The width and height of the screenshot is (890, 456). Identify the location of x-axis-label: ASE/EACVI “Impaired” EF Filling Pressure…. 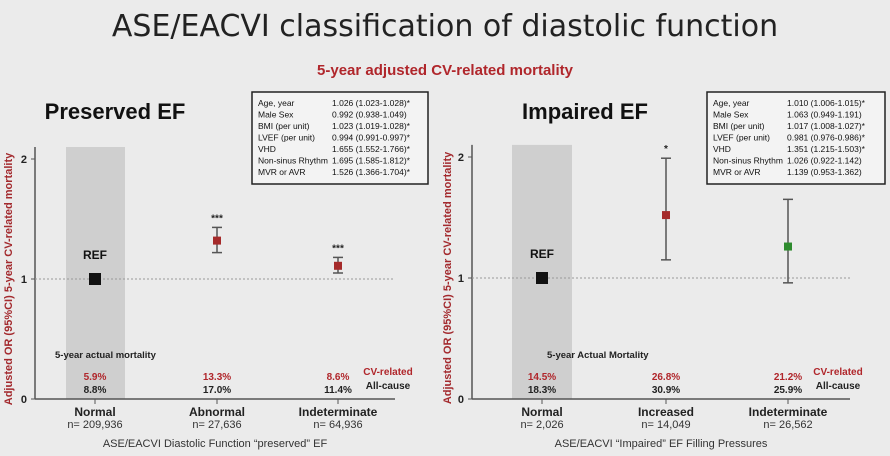
(661, 444).